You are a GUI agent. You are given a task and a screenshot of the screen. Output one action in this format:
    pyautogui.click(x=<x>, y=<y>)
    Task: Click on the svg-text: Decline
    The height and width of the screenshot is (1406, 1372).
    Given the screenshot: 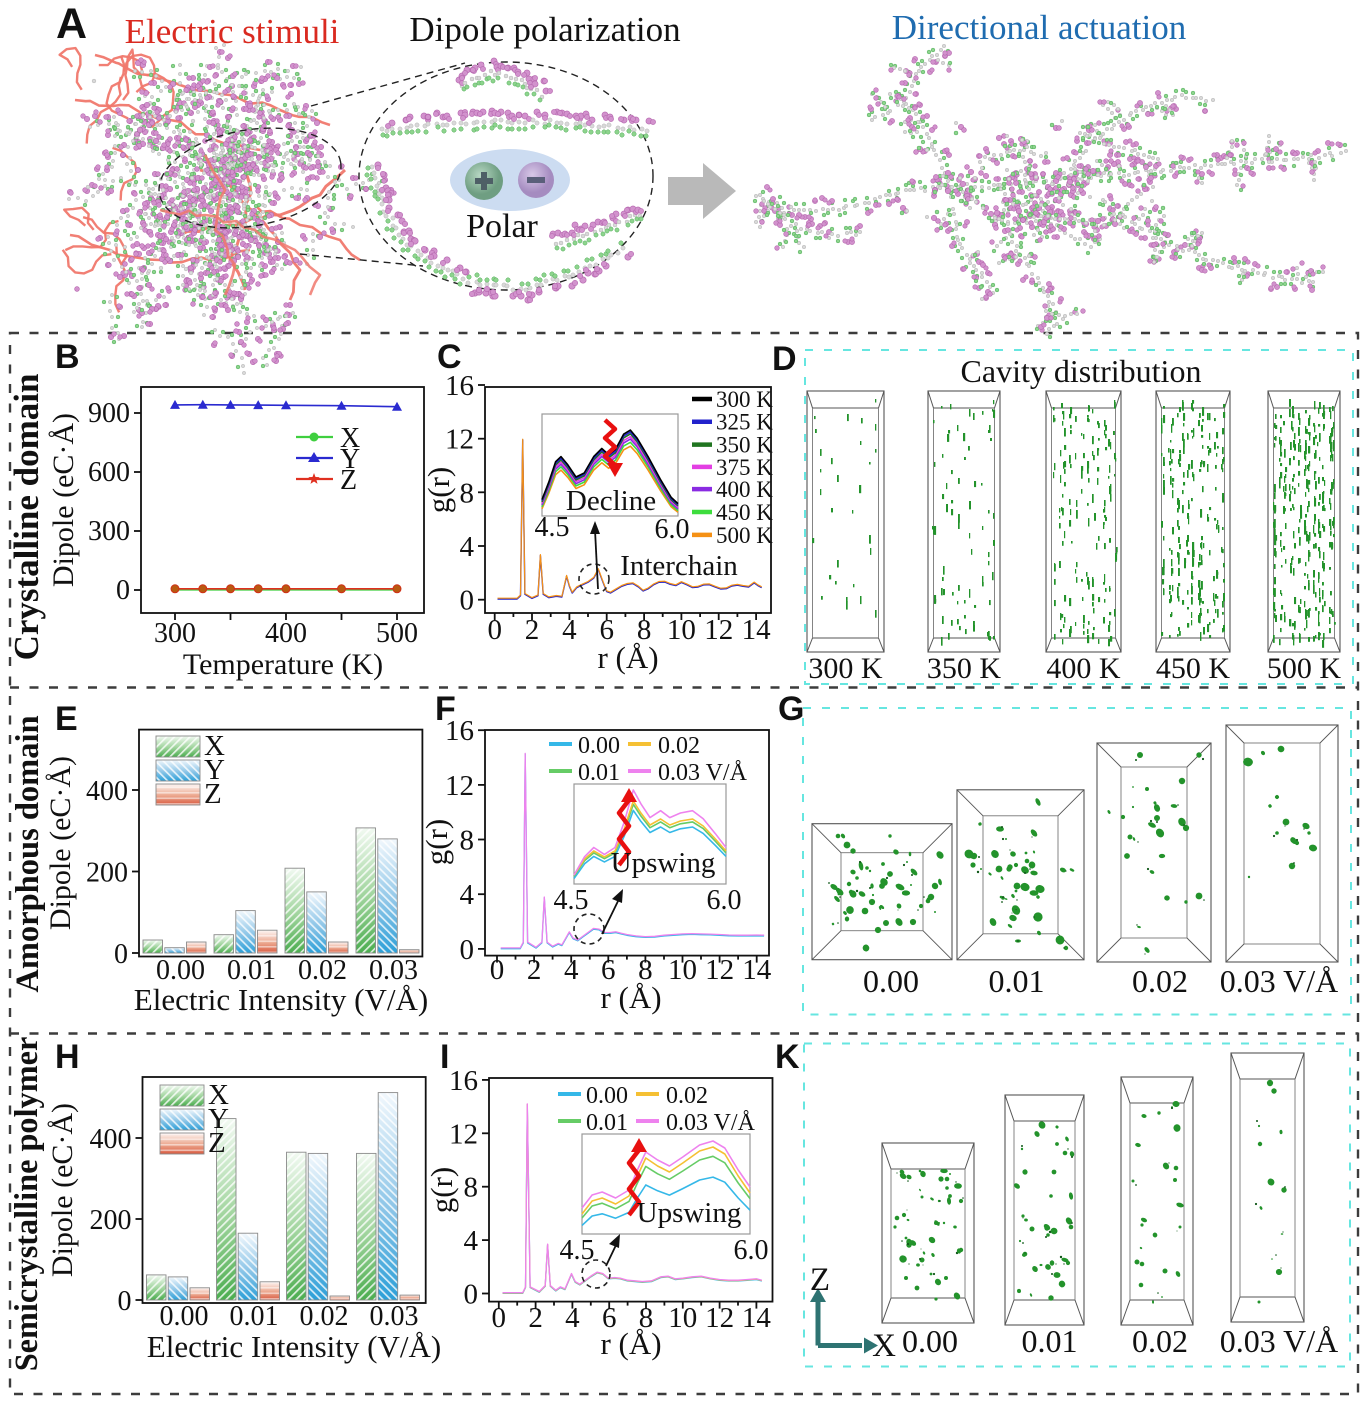 What is the action you would take?
    pyautogui.click(x=611, y=501)
    